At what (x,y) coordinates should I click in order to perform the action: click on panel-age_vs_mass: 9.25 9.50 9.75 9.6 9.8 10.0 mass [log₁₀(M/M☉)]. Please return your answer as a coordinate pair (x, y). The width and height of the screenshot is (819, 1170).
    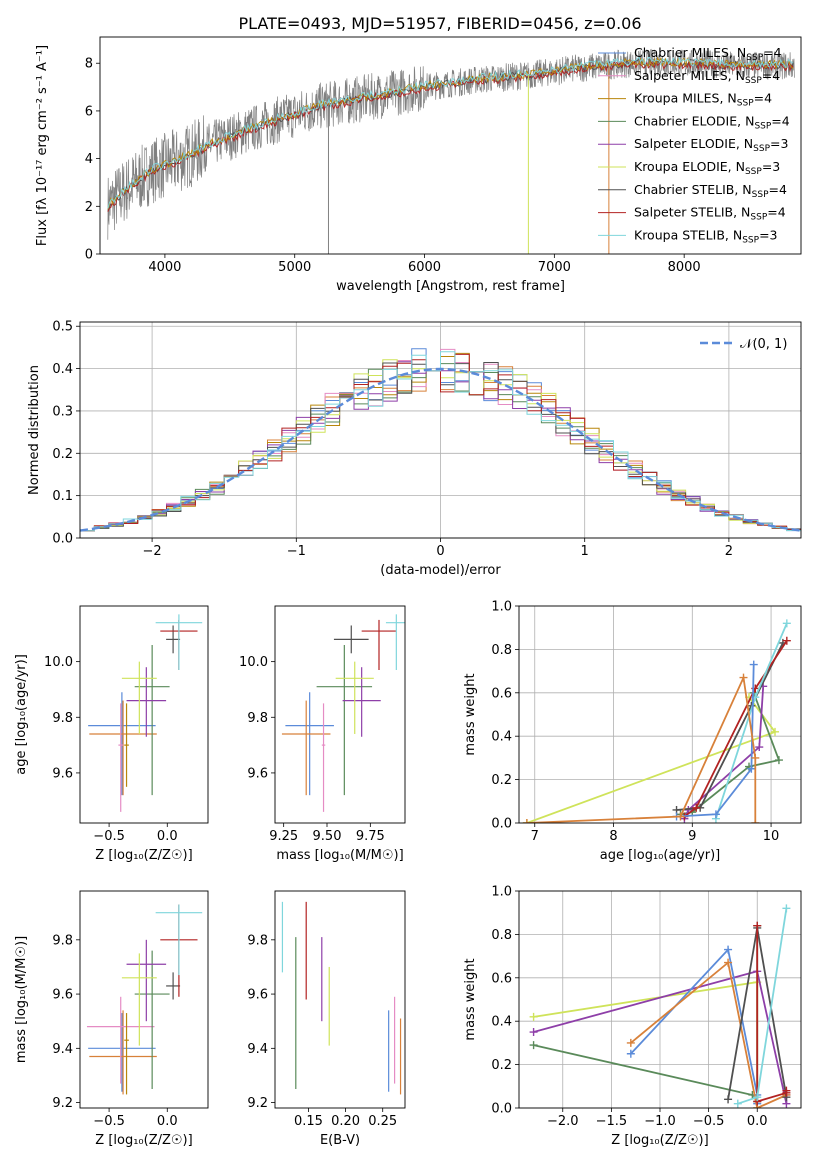
    Looking at the image, I should click on (322, 734).